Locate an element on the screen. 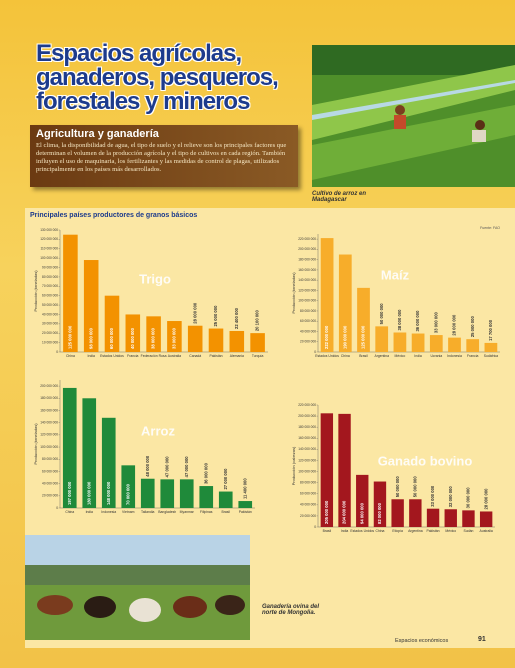 The width and height of the screenshot is (515, 668). y-tick-label: 90 000 000 is located at coordinates (50, 267).